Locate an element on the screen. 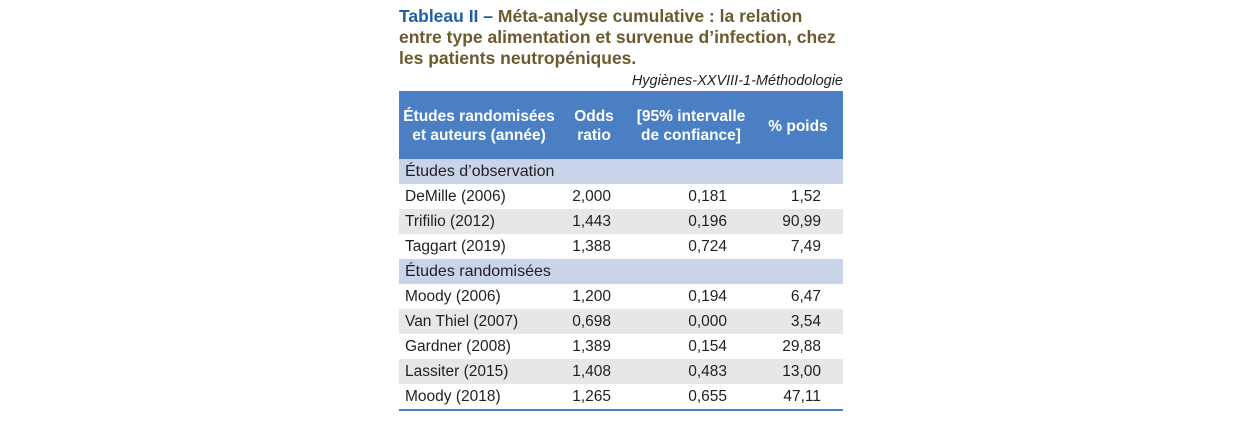 This screenshot has height=424, width=1240. cell-ci: 0,181 is located at coordinates (691, 196).